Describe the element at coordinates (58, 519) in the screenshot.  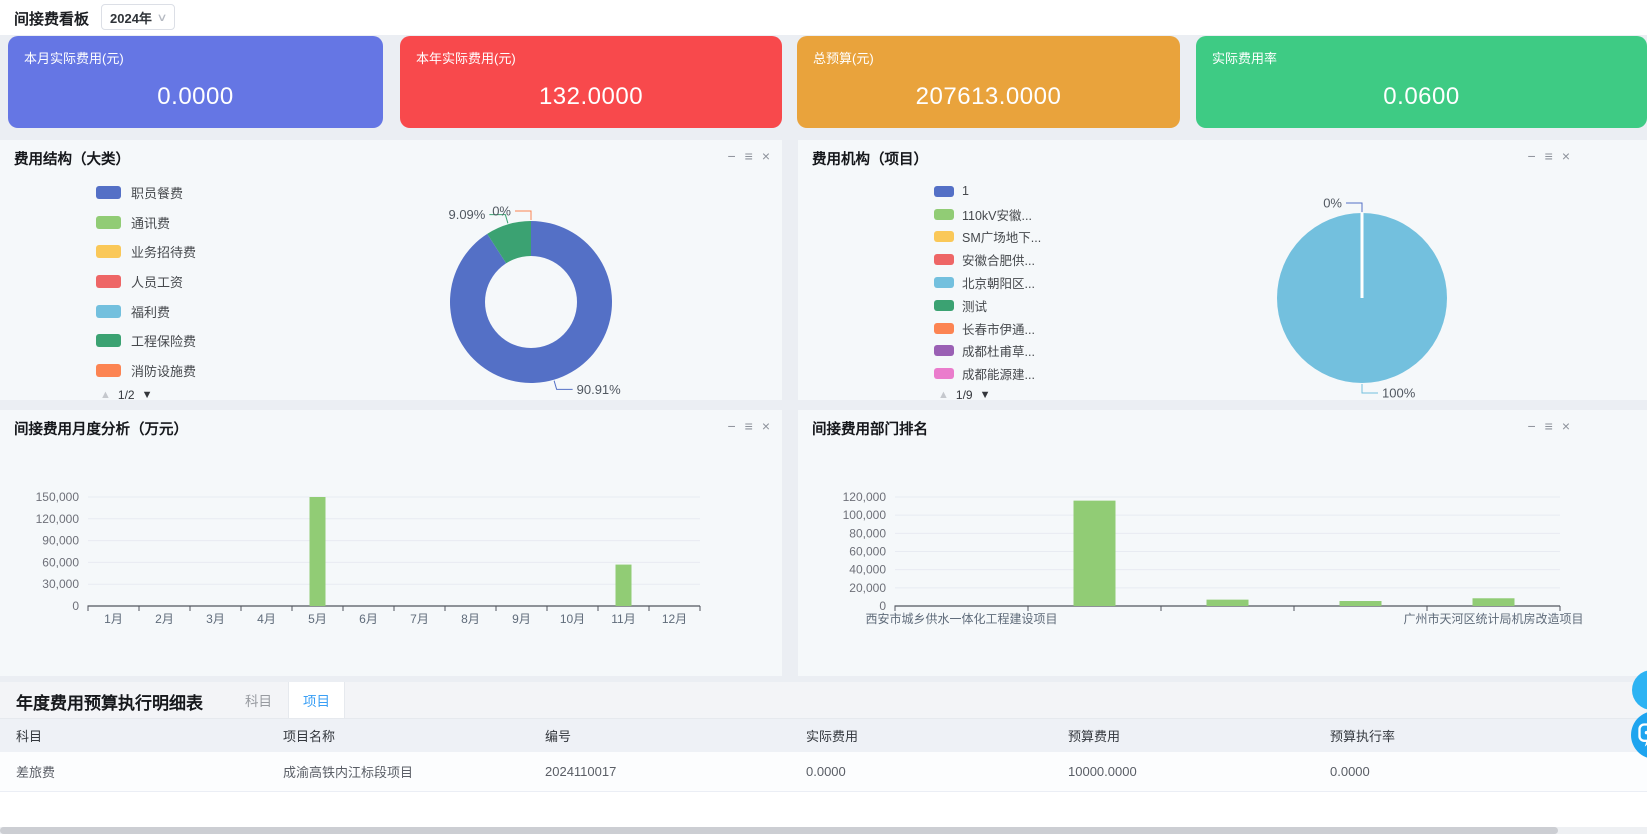
I see `y-tick-label: 120,000` at that location.